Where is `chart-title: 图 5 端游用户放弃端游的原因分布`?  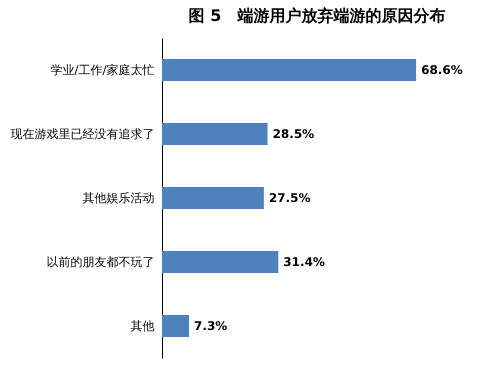 chart-title: 图 5 端游用户放弃端游的原因分布 is located at coordinates (317, 15).